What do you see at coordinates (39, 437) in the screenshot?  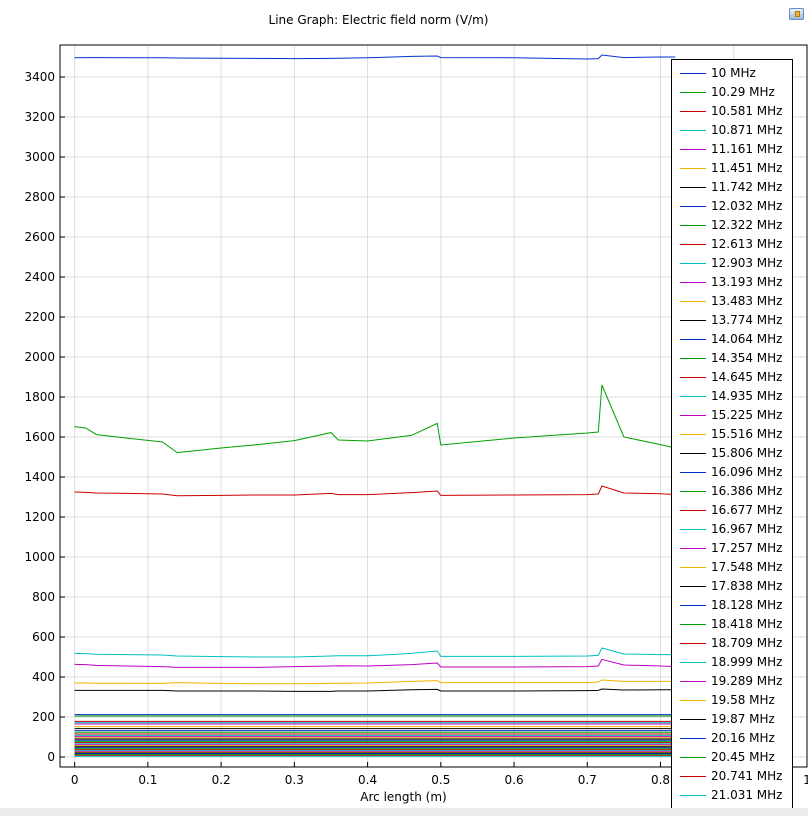 I see `y-tick-label: 1600` at bounding box center [39, 437].